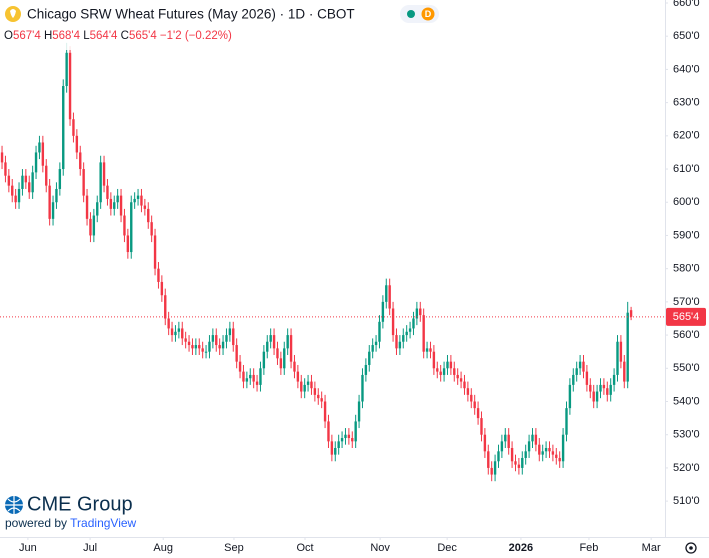 Image resolution: width=709 pixels, height=558 pixels. I want to click on y-tick-label: 660'0, so click(686, 4).